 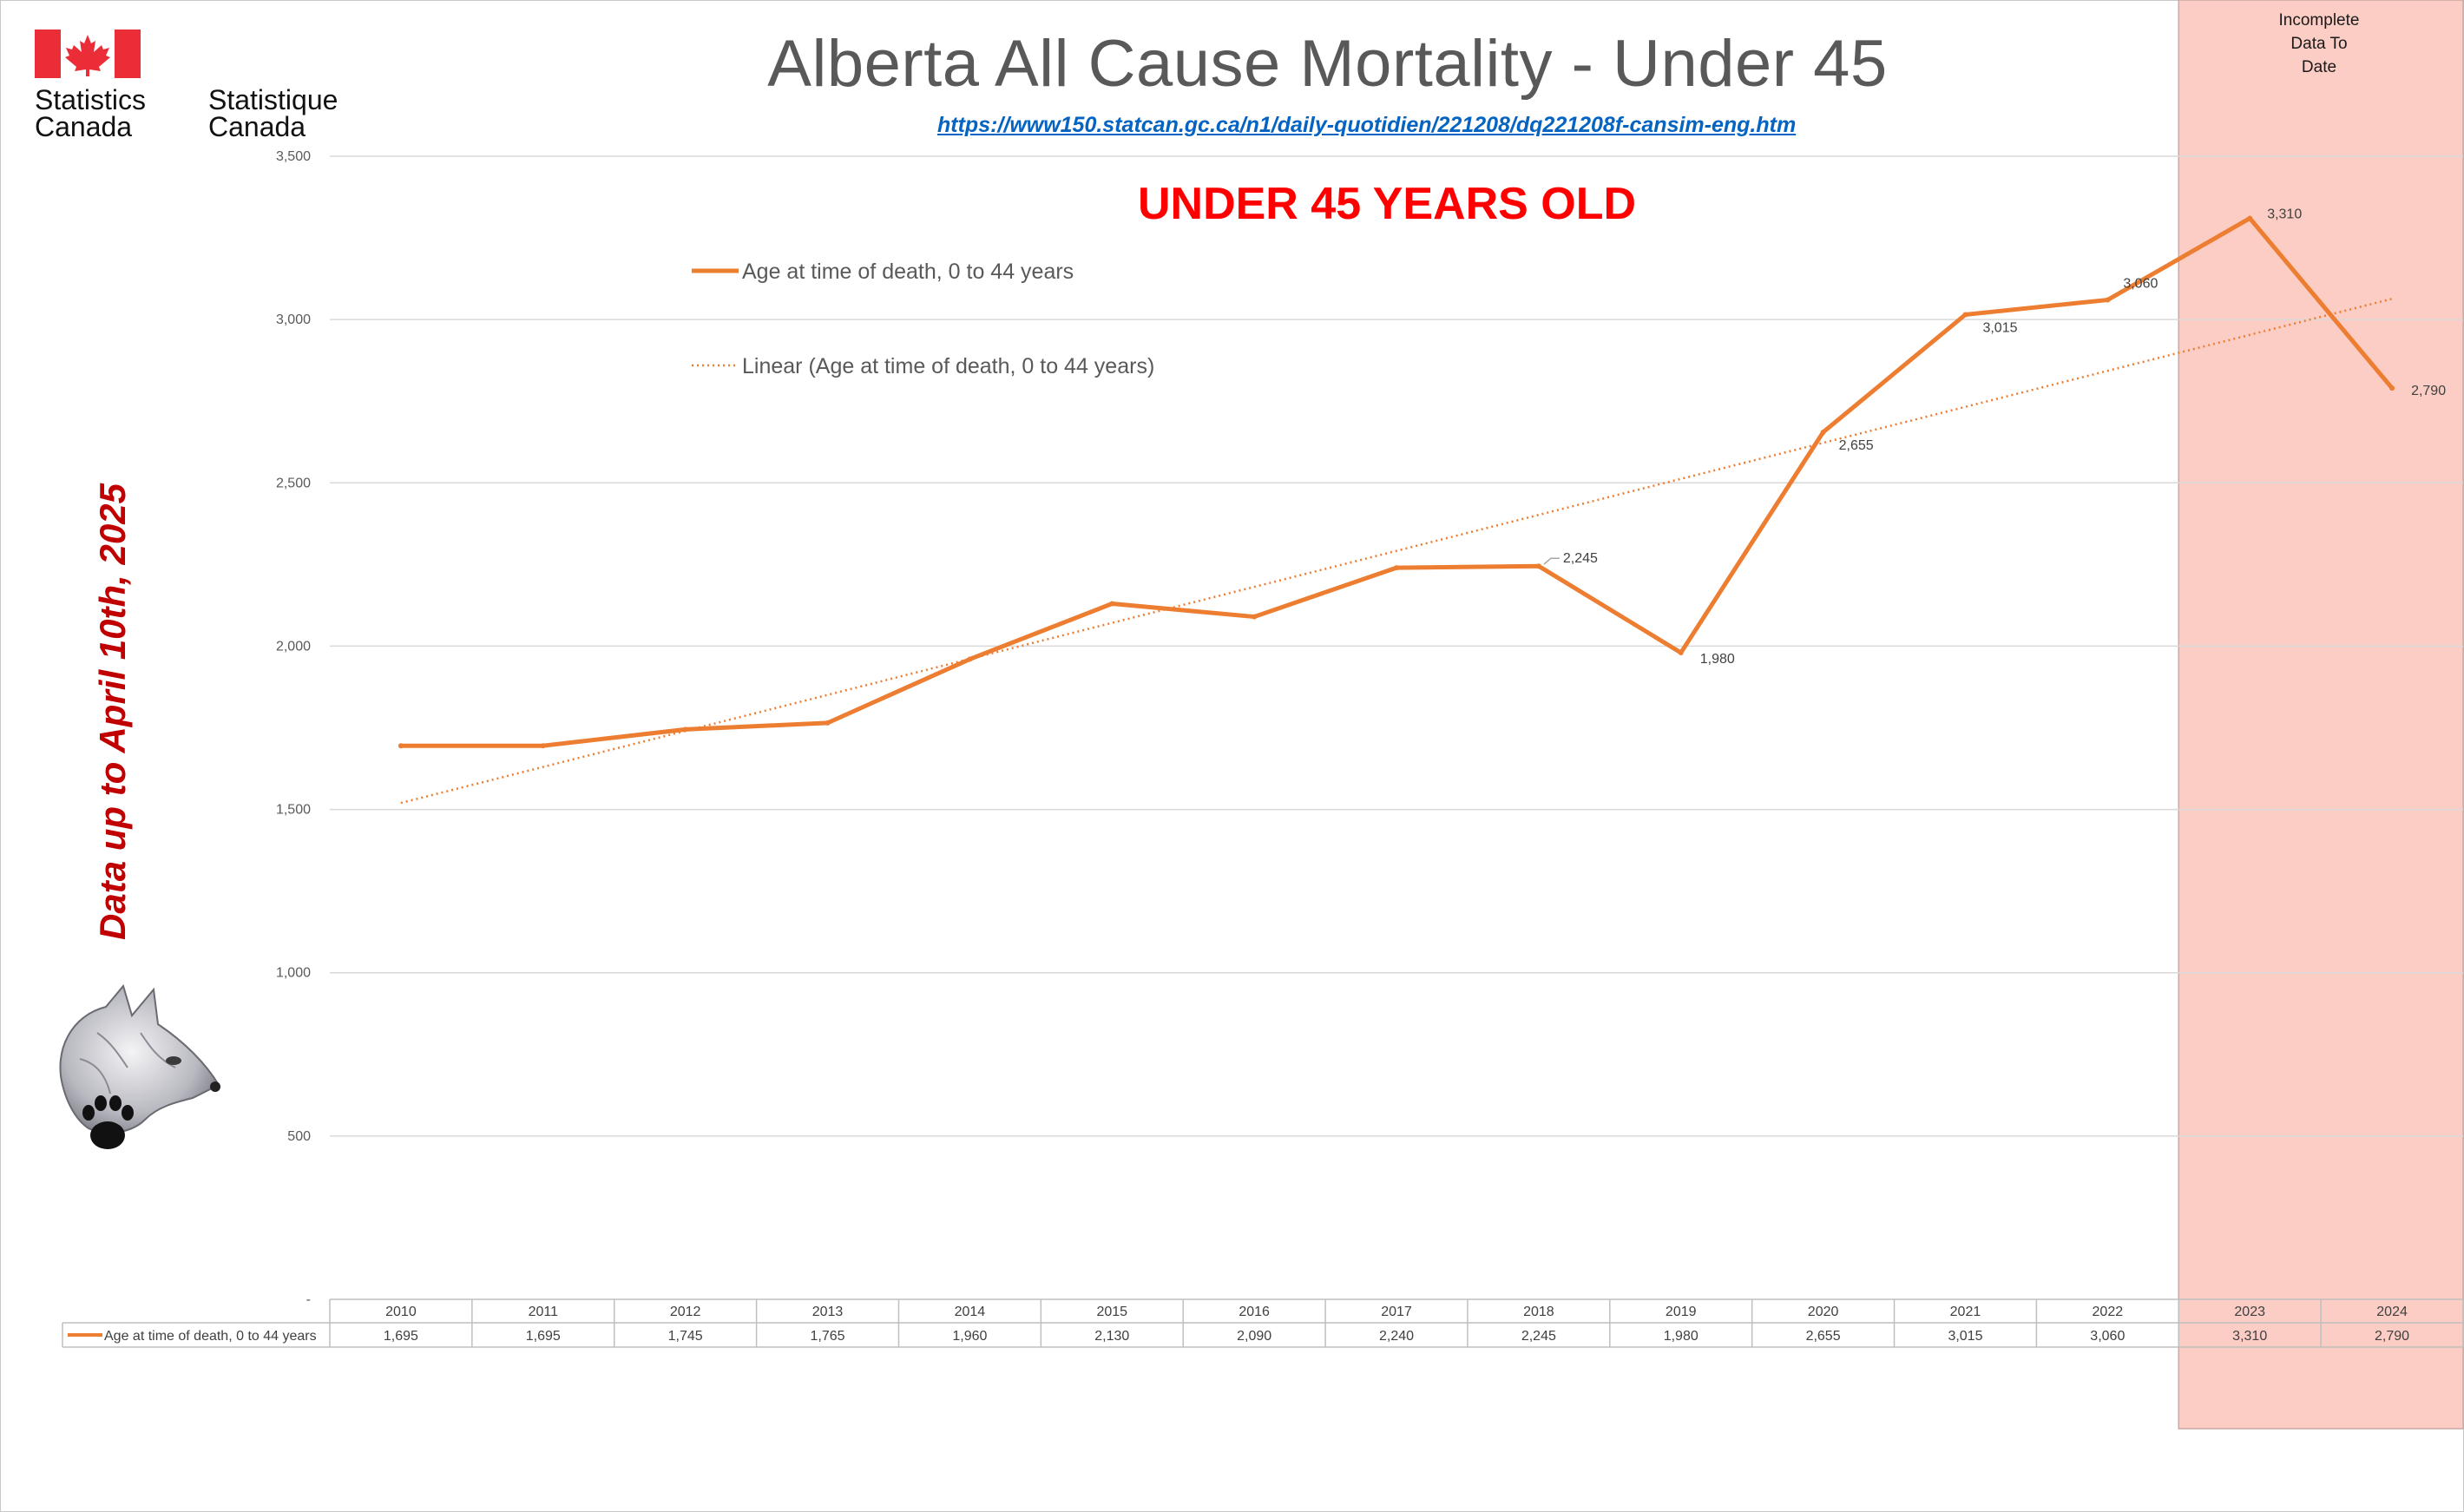 What do you see at coordinates (1397, 1336) in the screenshot?
I see `table-value-cell: 2,240` at bounding box center [1397, 1336].